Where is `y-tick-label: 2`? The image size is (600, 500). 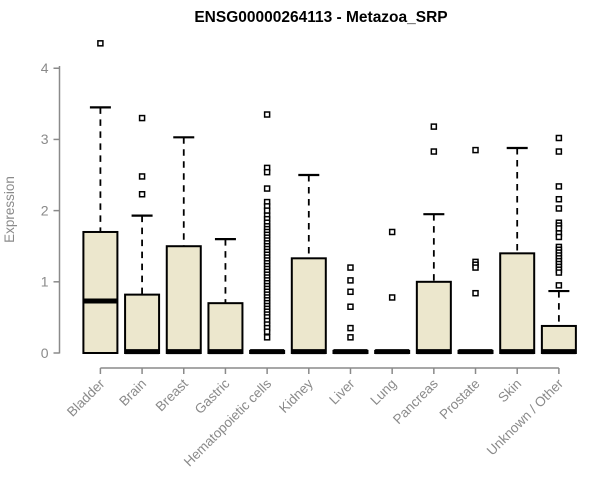
y-tick-label: 2 is located at coordinates (45, 210).